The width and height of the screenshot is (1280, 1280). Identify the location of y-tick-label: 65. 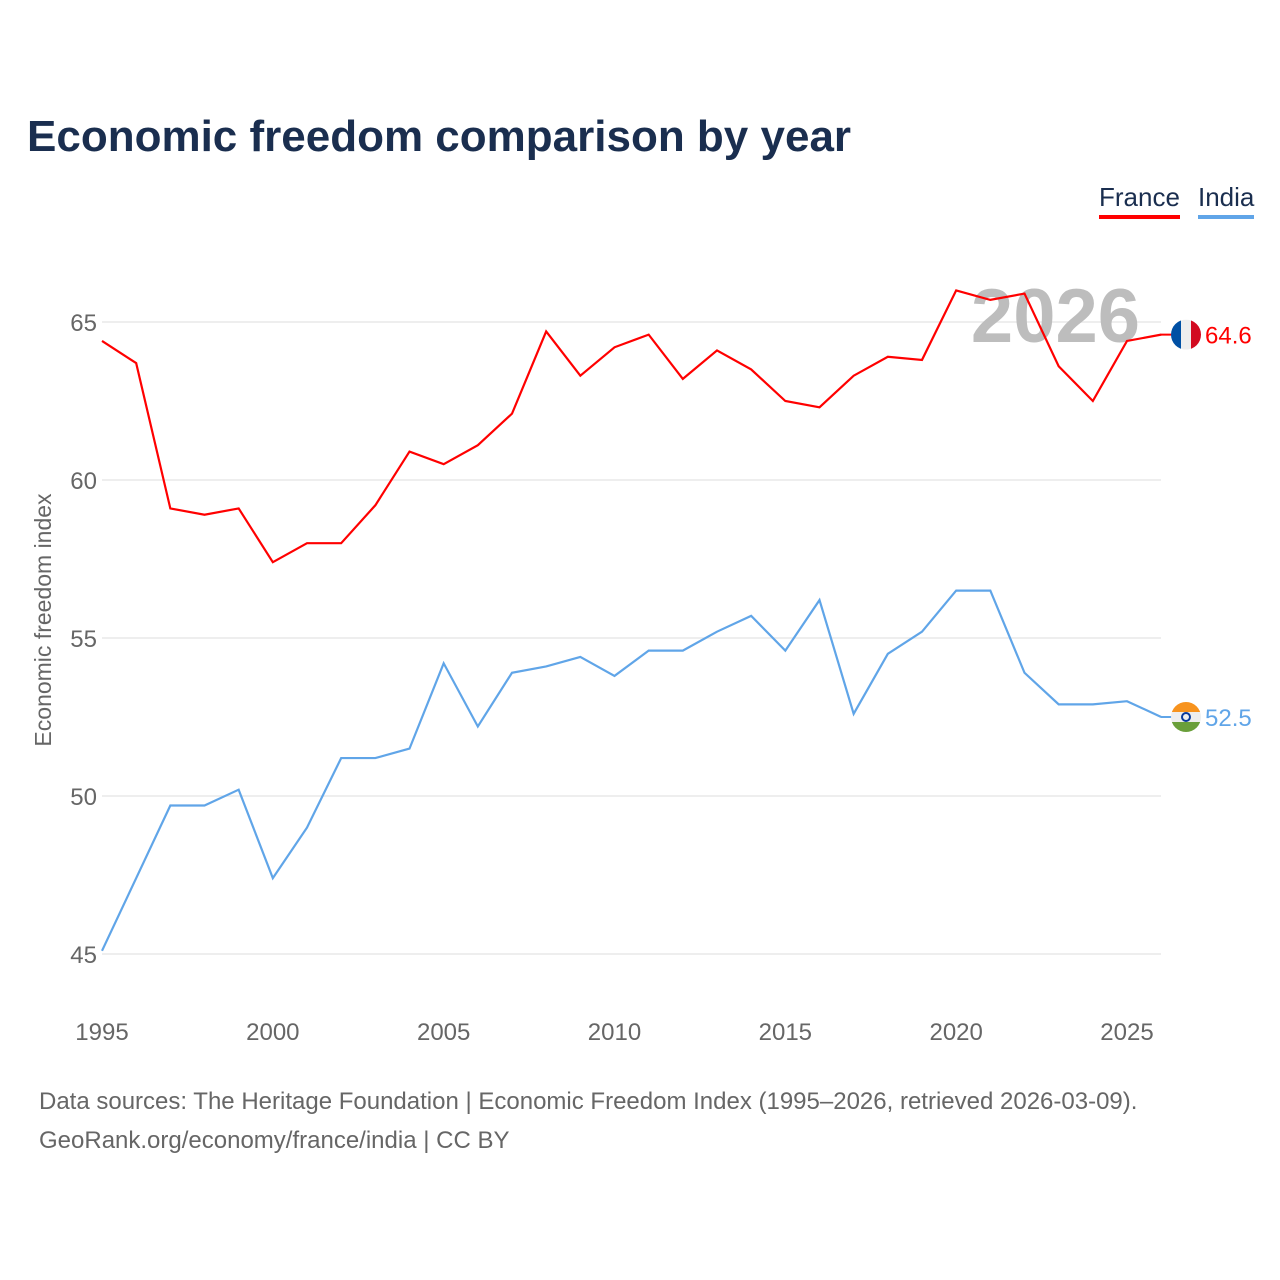
(83, 323).